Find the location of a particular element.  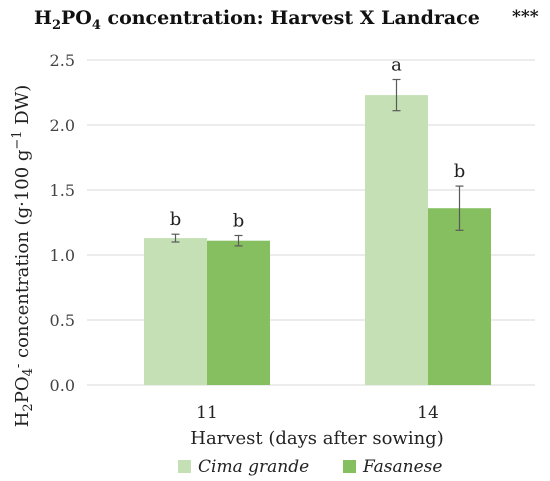

y-tick-label: 0.0 is located at coordinates (62, 385).